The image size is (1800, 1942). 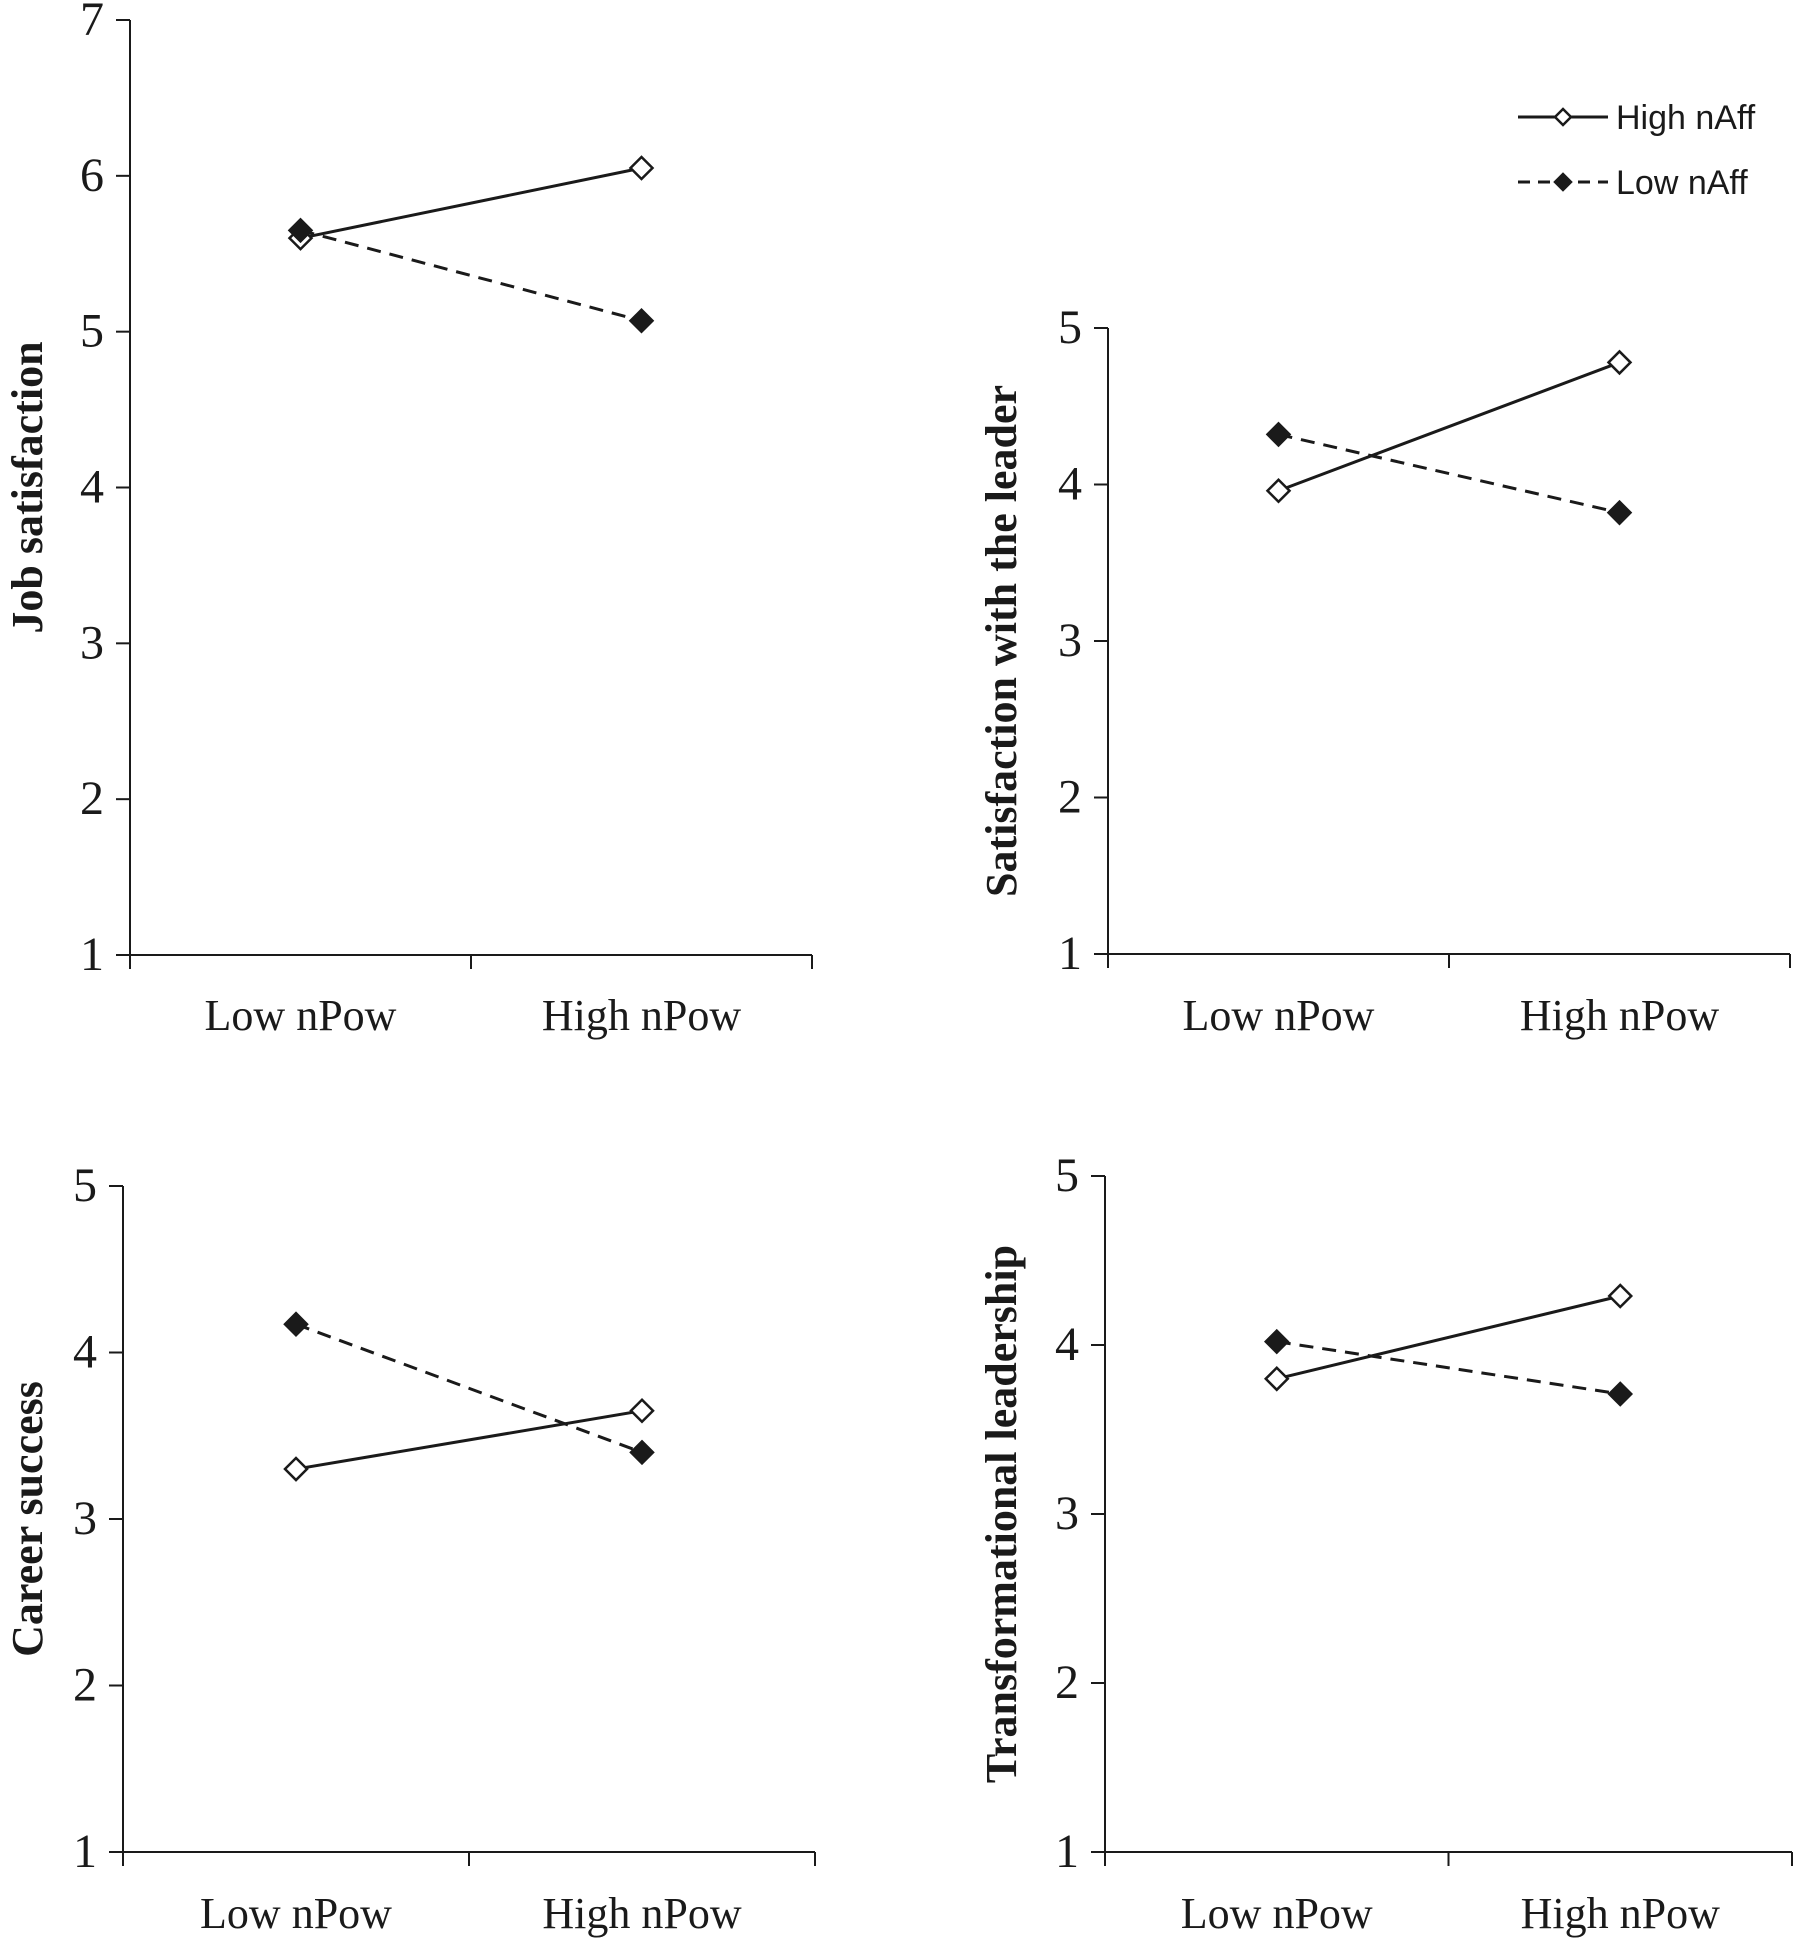 What do you see at coordinates (1686, 118) in the screenshot?
I see `legend-label-high-naff: High nAff` at bounding box center [1686, 118].